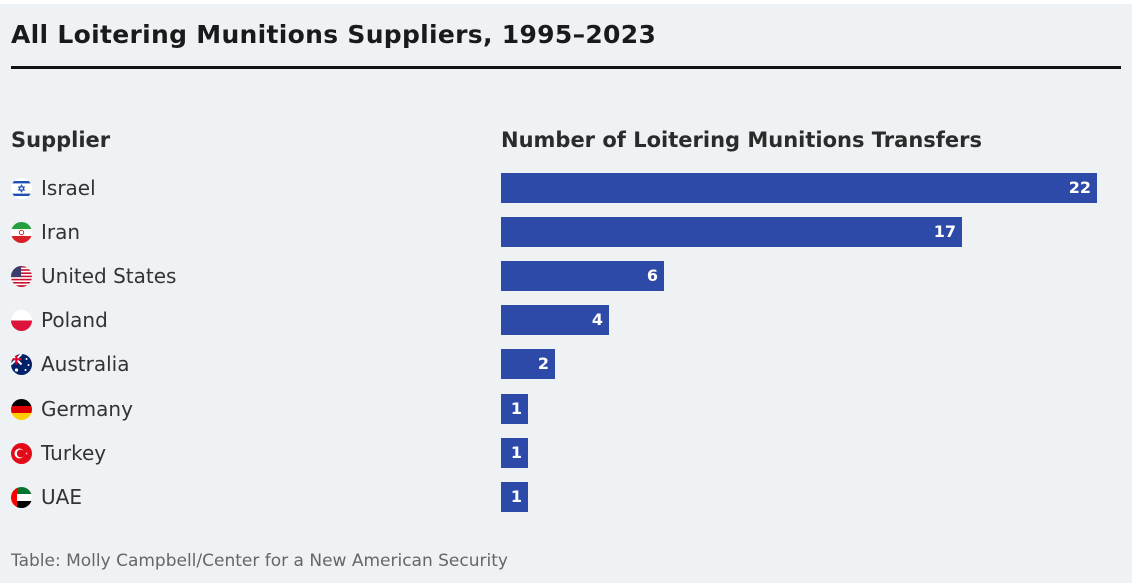  I want to click on bar-row-united-states: United States 6, so click(566, 276).